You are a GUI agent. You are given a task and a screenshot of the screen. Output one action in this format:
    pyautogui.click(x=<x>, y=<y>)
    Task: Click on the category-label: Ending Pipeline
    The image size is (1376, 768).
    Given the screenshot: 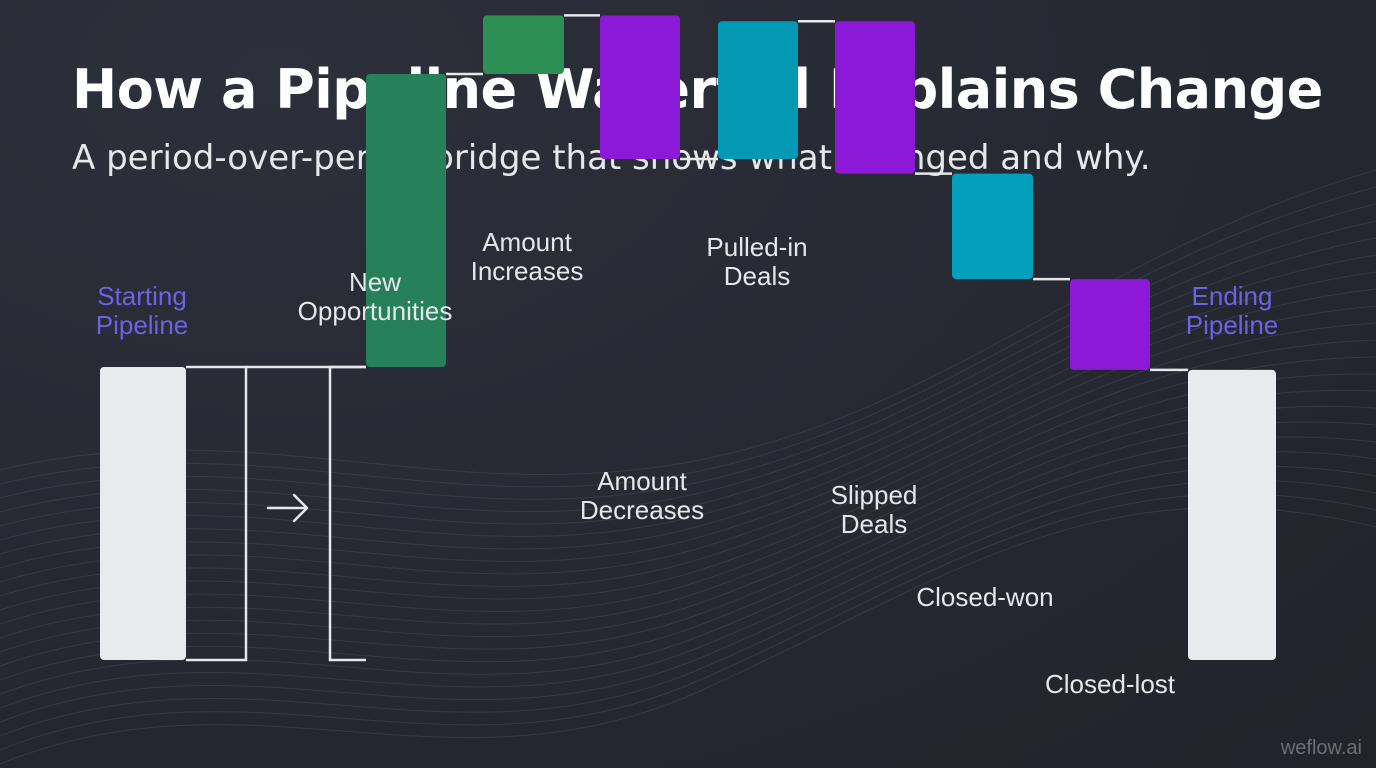 What is the action you would take?
    pyautogui.click(x=1232, y=310)
    